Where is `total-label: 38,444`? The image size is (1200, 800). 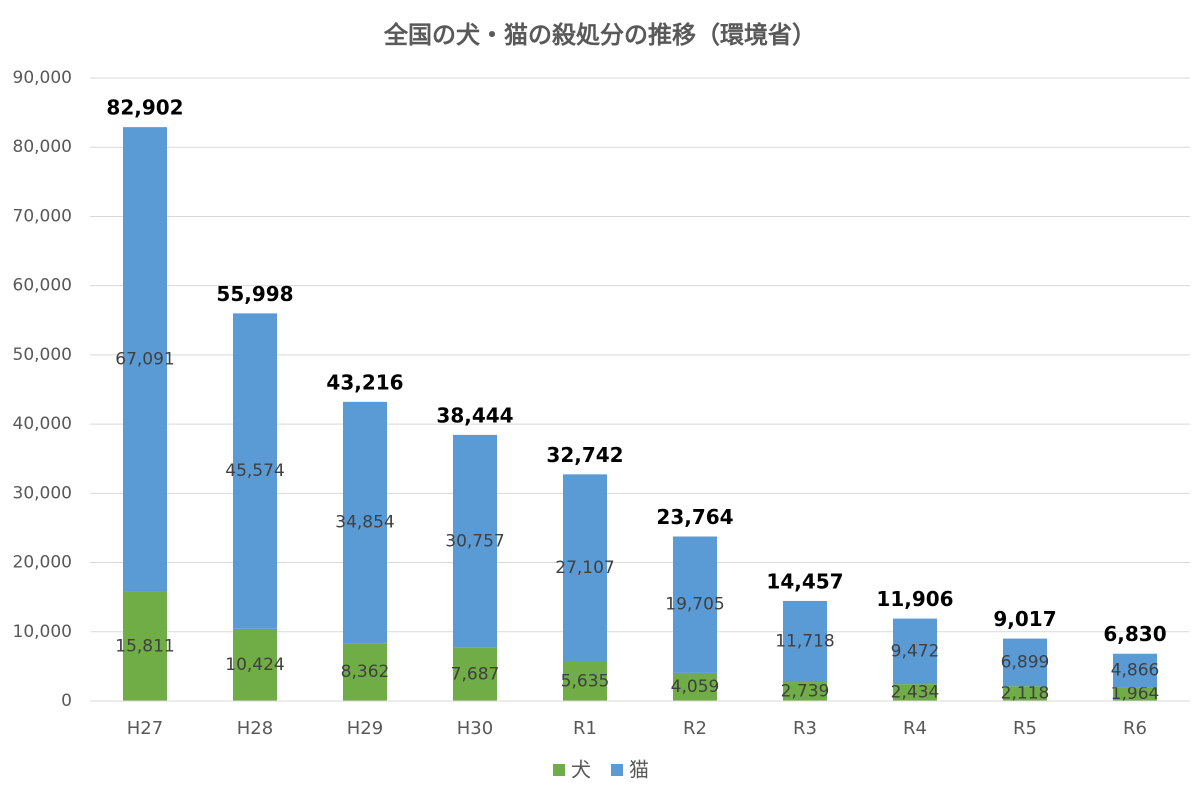 total-label: 38,444 is located at coordinates (474, 415).